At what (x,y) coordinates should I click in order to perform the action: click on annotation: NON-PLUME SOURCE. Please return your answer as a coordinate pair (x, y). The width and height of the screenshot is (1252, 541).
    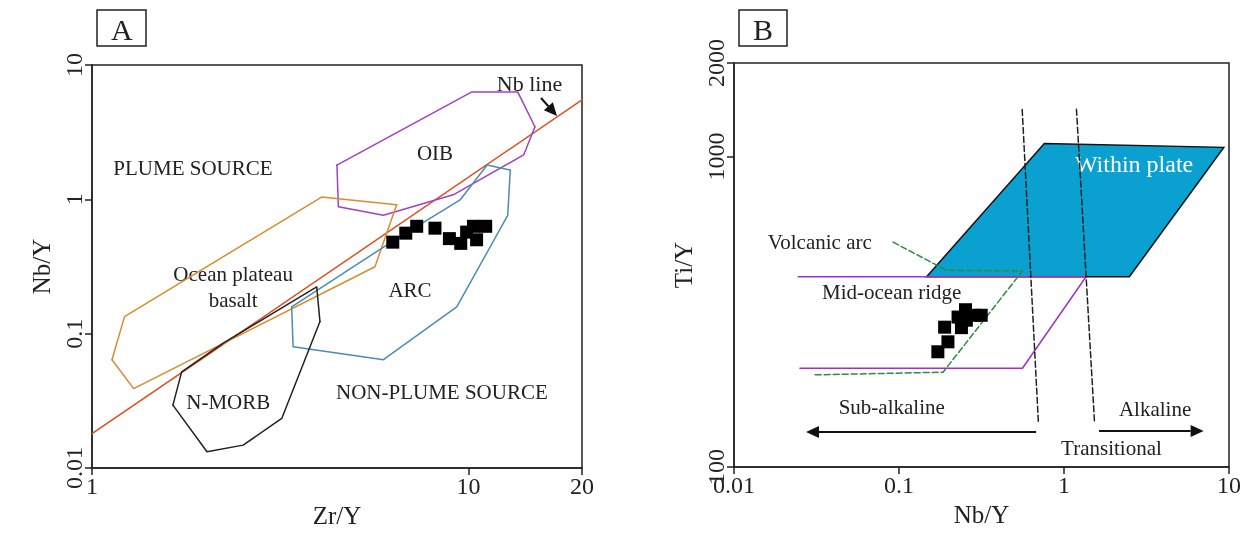
    Looking at the image, I should click on (441, 391).